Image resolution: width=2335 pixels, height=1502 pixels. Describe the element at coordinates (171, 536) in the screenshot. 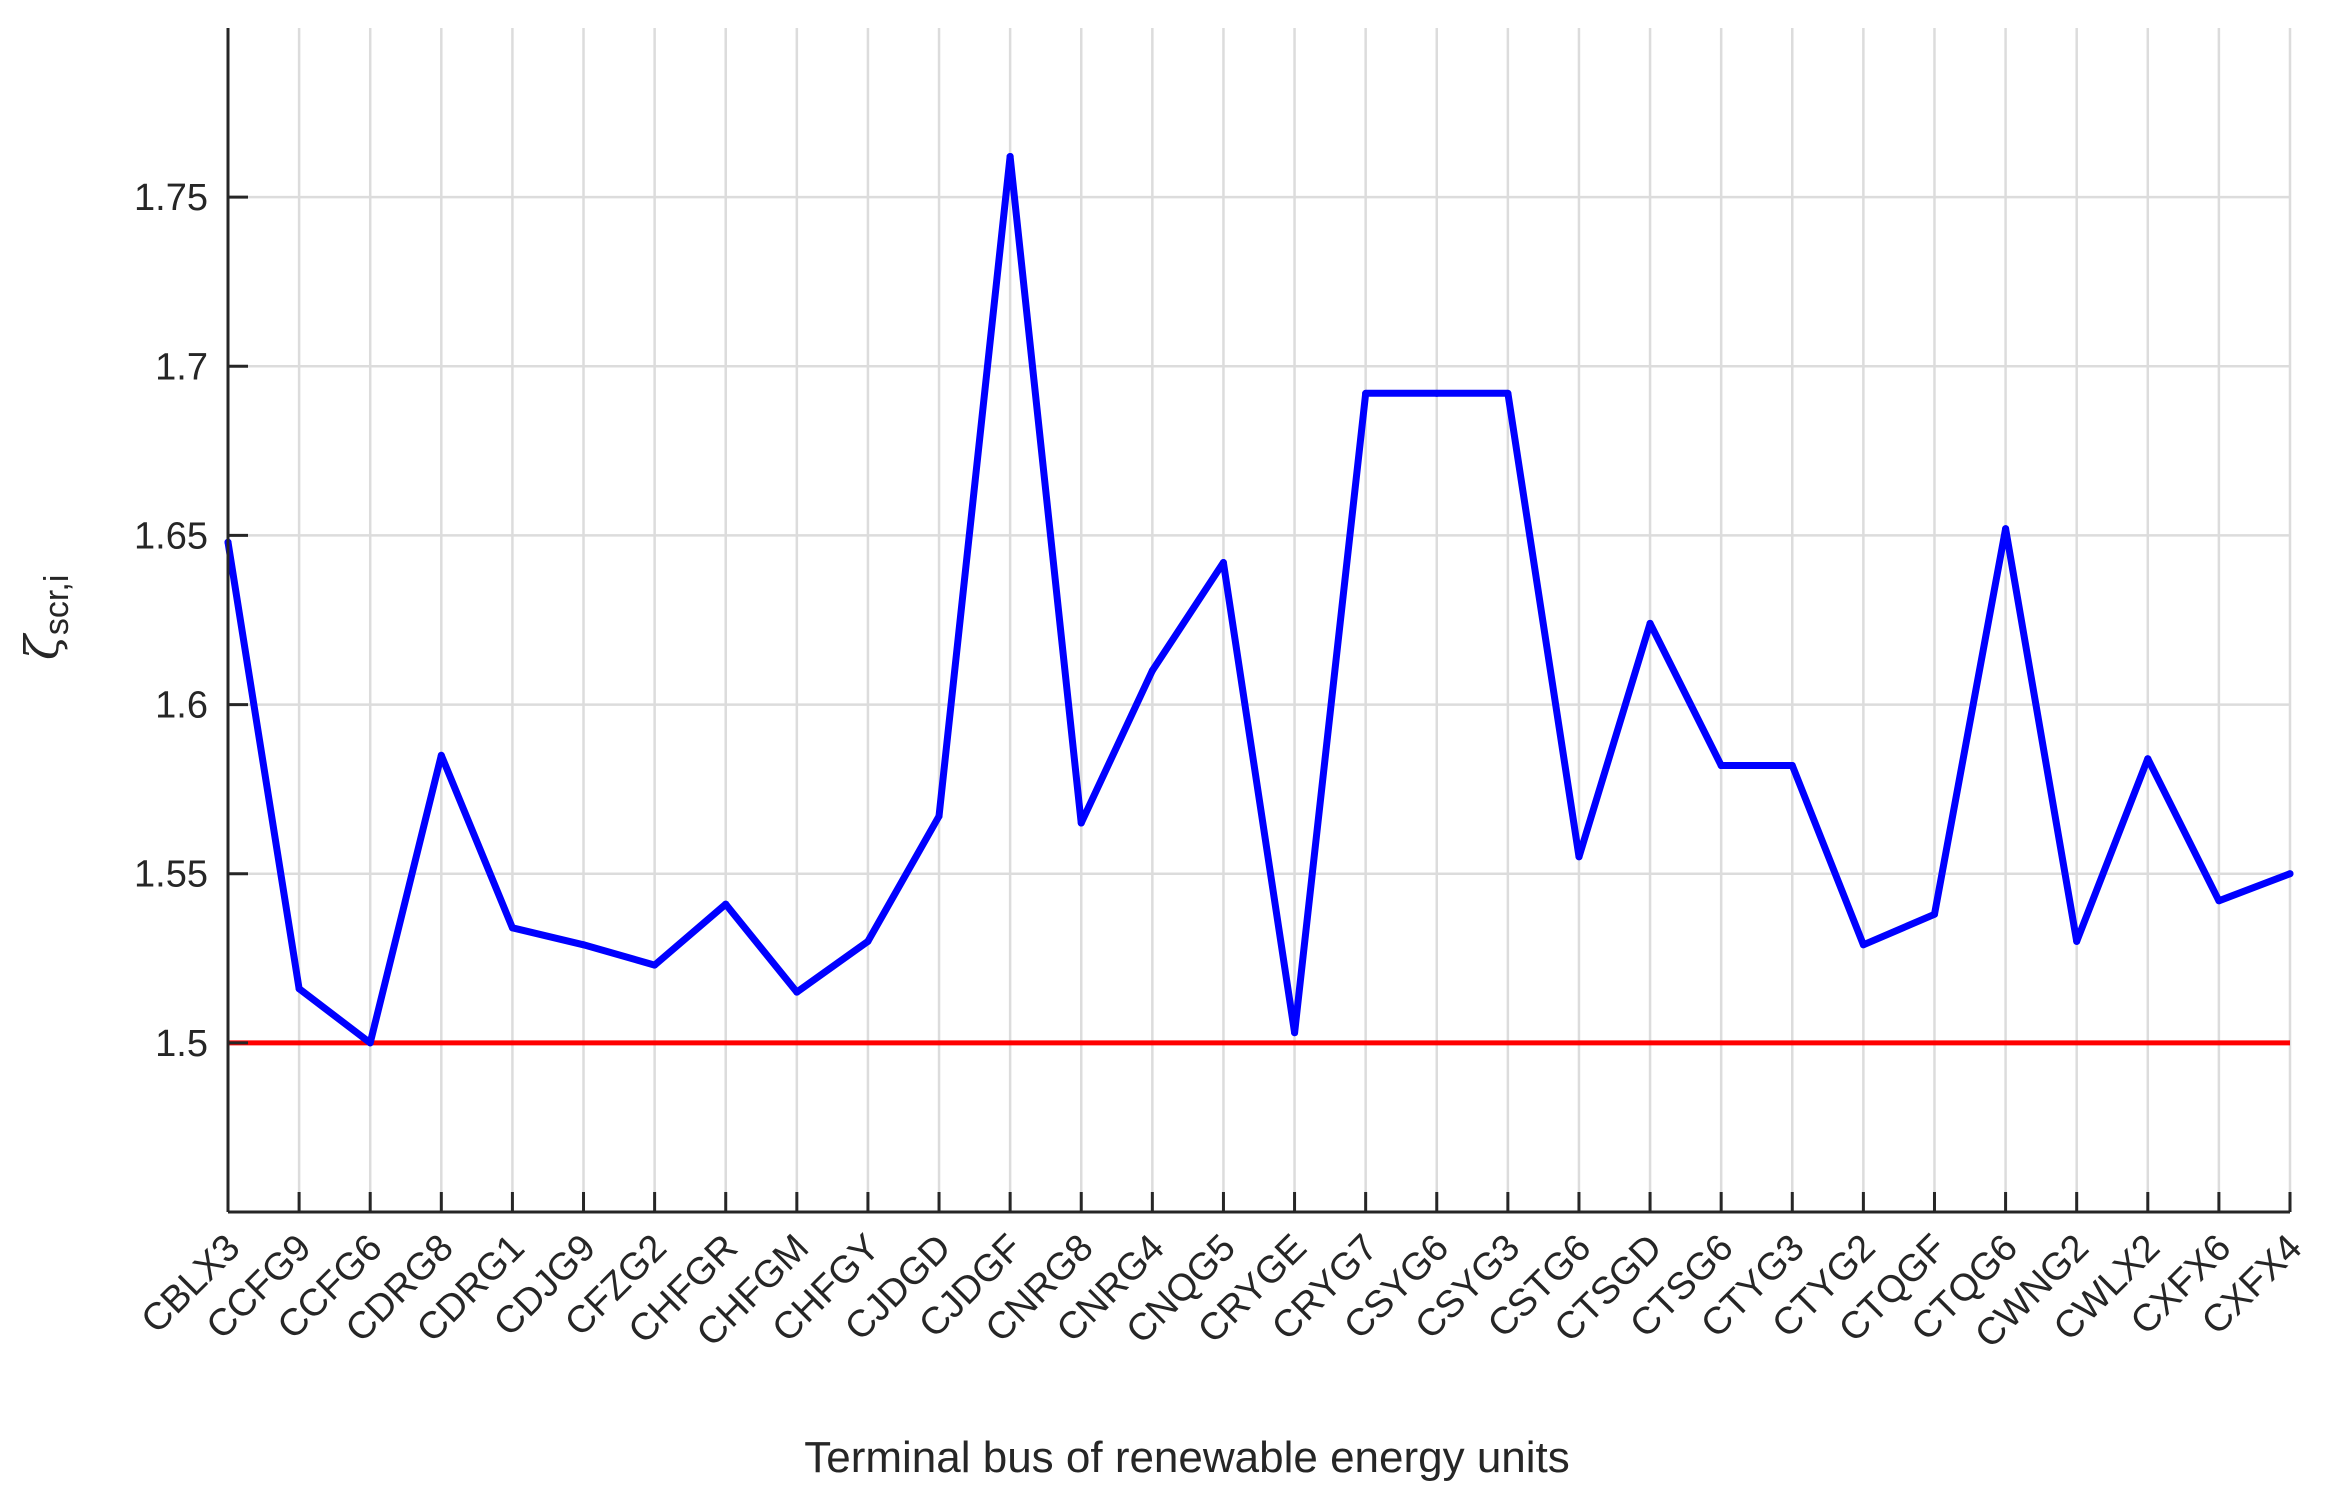

I see `y-tick-label: 1.65` at that location.